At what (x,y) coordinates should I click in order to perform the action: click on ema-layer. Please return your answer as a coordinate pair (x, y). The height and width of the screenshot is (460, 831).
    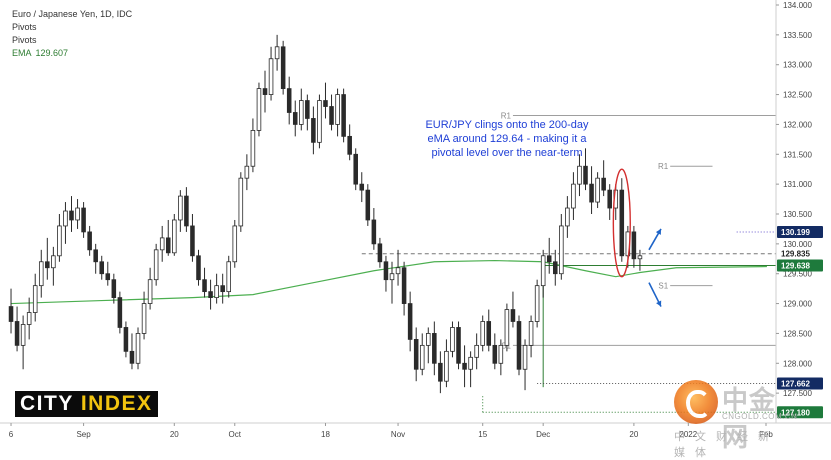
    Looking at the image, I should click on (389, 282).